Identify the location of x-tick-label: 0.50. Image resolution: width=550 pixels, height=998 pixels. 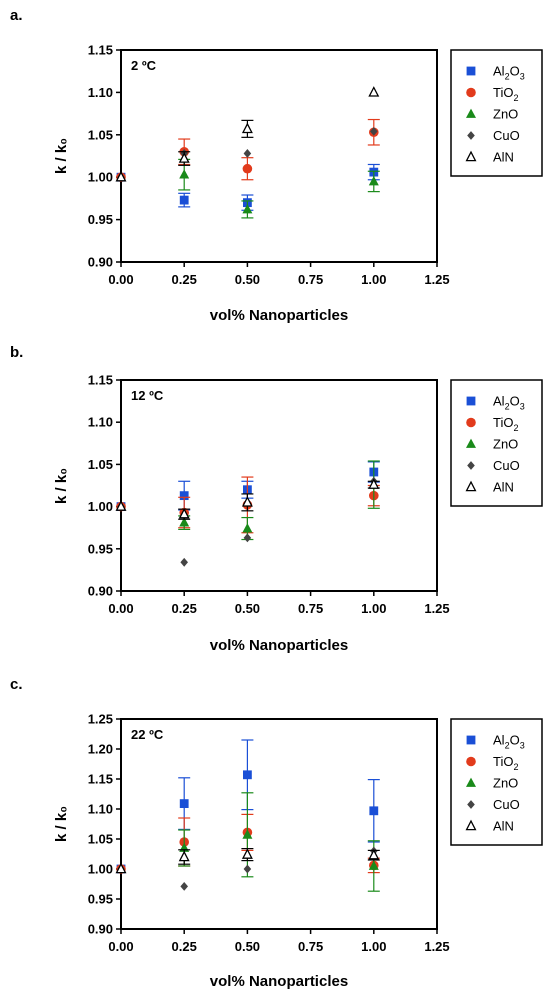
(247, 946).